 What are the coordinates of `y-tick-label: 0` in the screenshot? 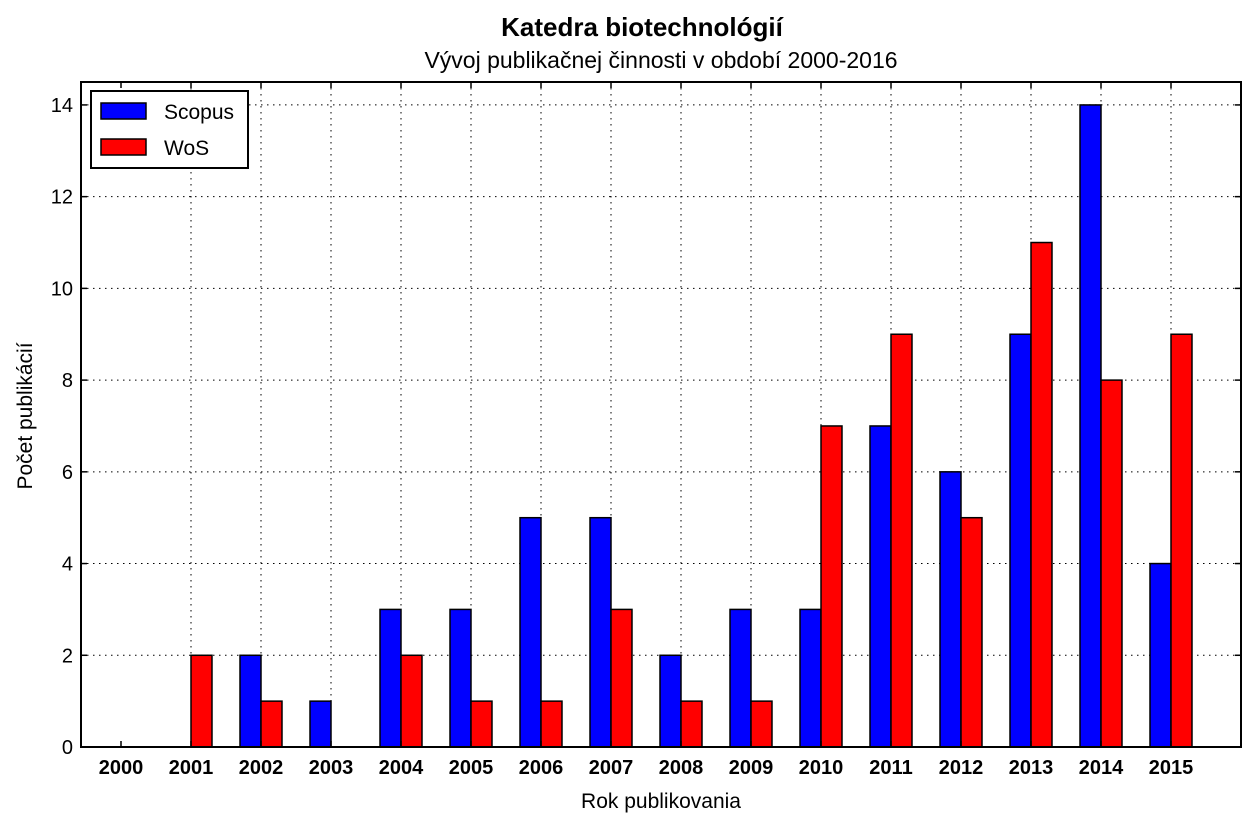 It's located at (67, 748).